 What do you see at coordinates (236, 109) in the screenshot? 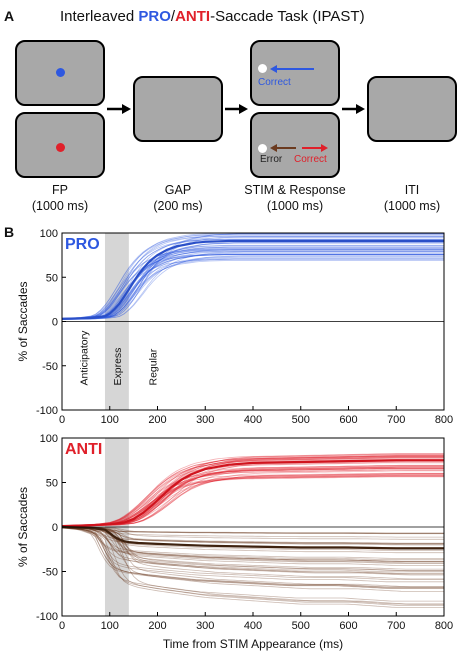
I see `flow-arrows` at bounding box center [236, 109].